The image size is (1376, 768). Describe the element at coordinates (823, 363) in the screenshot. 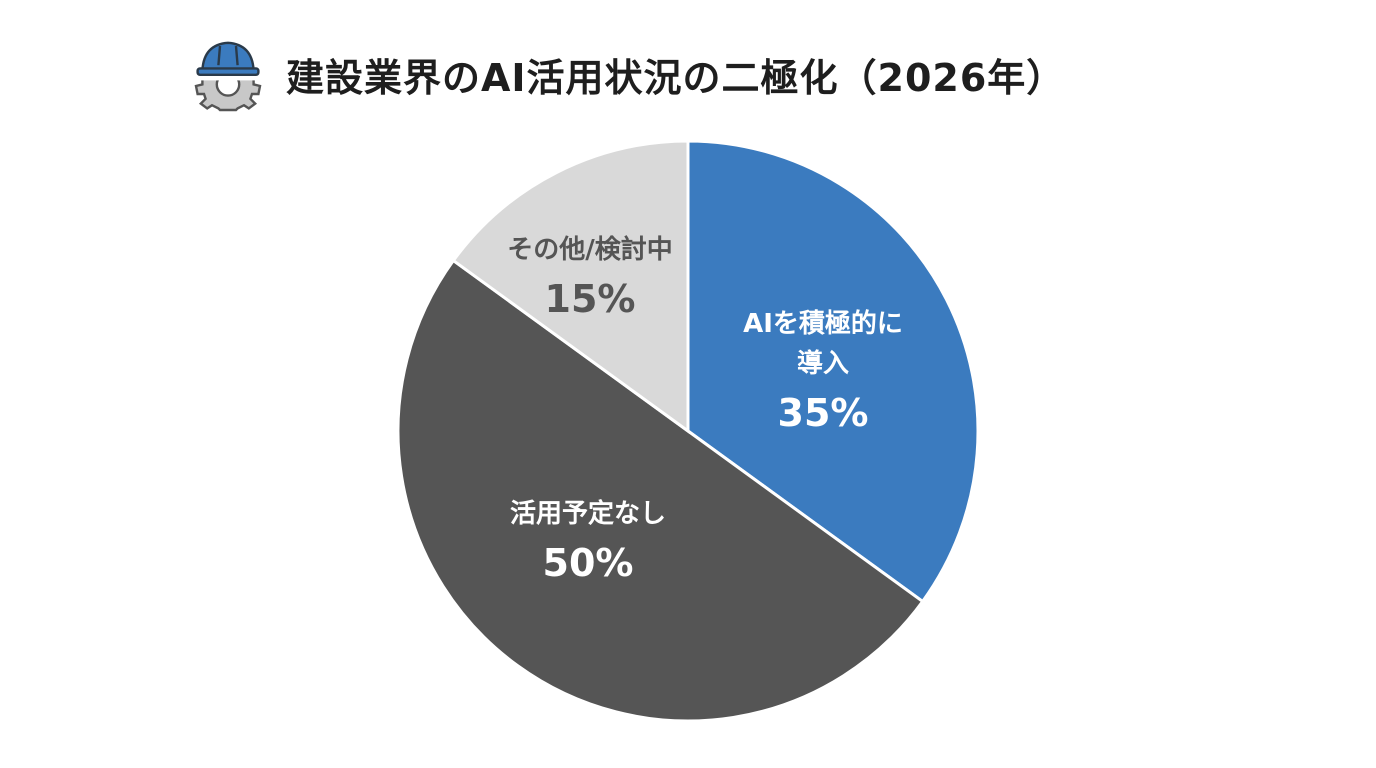

I see `slice-label: 導入` at that location.